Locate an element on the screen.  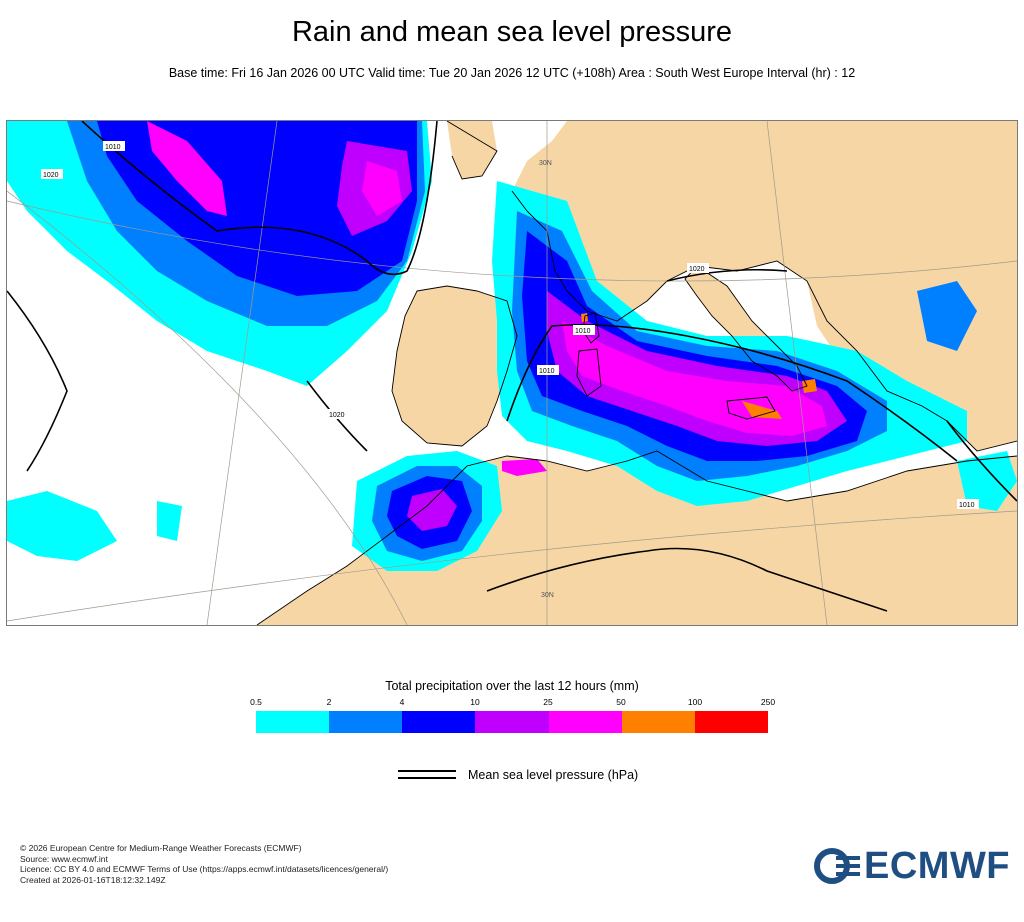
isobar-1010-med is located at coordinates (732, 392).